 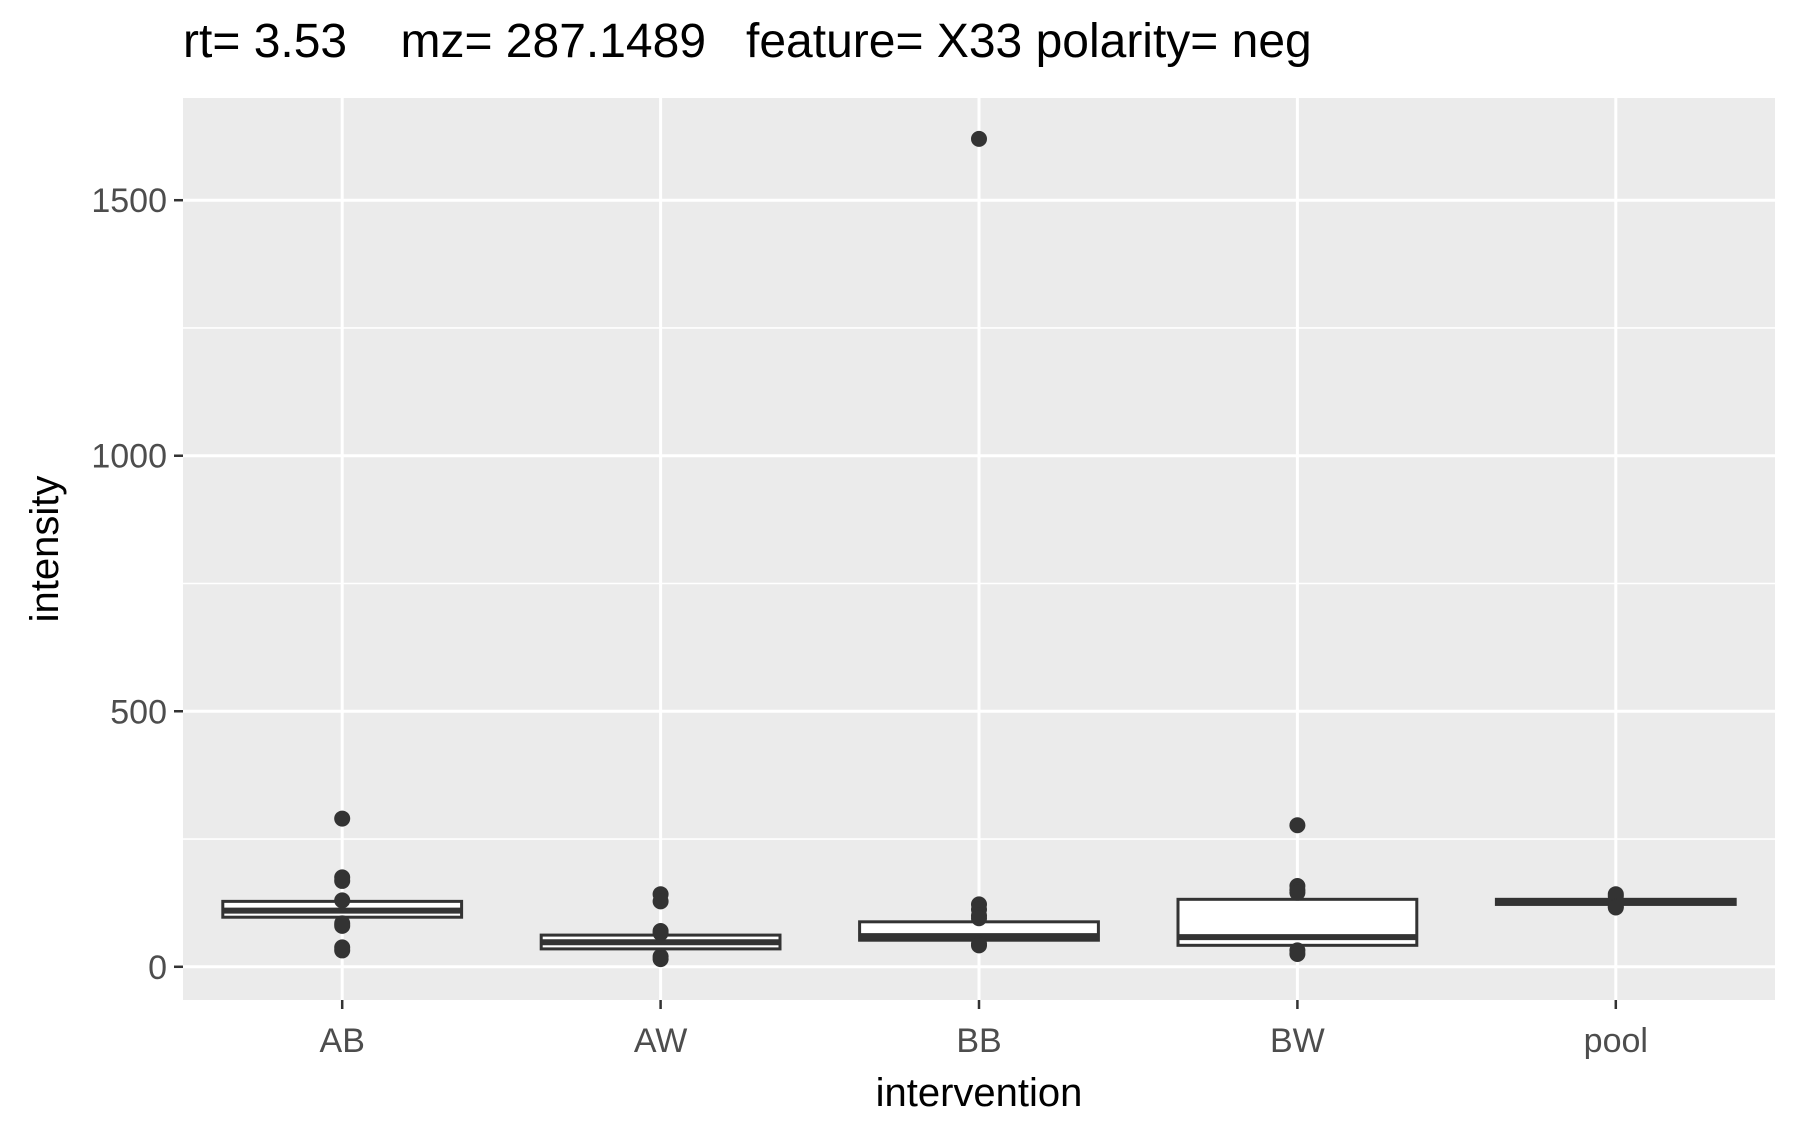 I want to click on box-ab, so click(x=342, y=909).